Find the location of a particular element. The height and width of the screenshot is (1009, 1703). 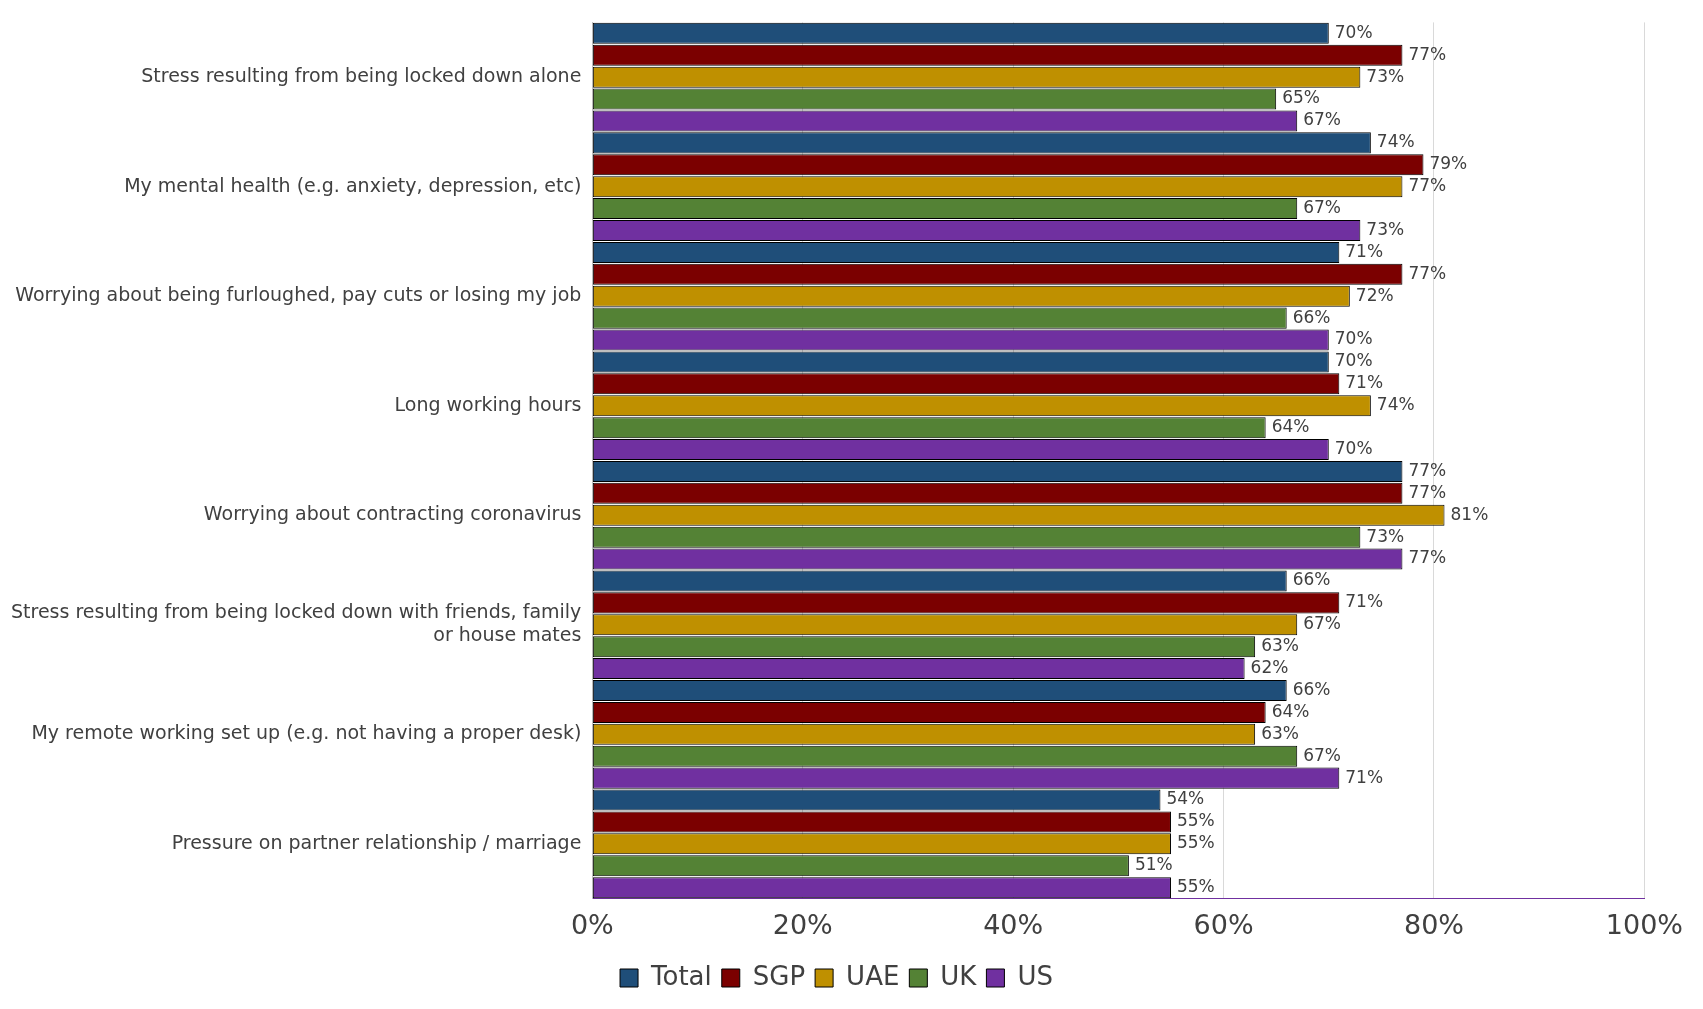

y-tick-label: My remote working set up (e.g. not having a proper desk) is located at coordinates (306, 732).